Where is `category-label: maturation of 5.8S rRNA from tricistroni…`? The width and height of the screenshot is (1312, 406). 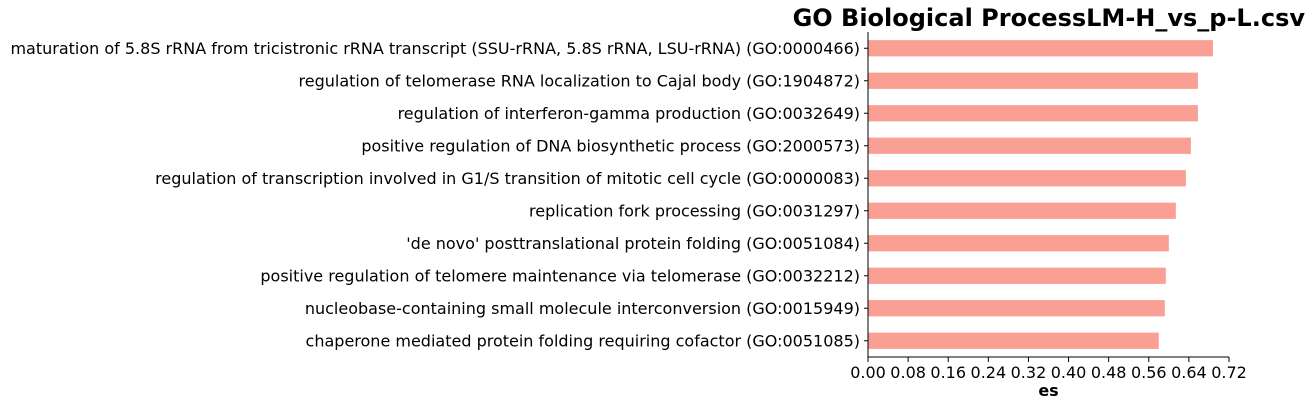
category-label: maturation of 5.8S rRNA from tricistroni… is located at coordinates (435, 48).